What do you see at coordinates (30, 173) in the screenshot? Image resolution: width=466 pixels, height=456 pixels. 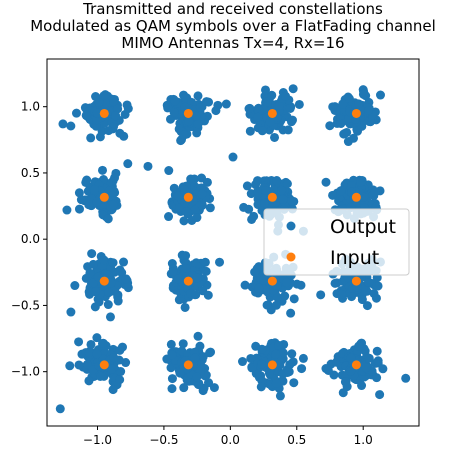 I see `y-tick-label: 0.5` at bounding box center [30, 173].